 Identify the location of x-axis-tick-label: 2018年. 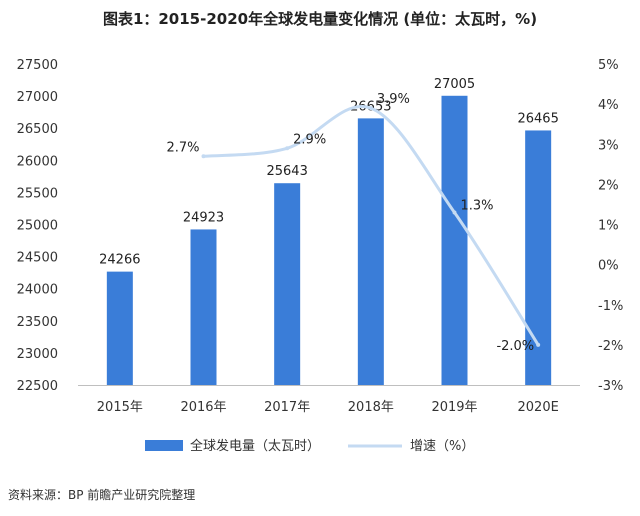
(371, 407).